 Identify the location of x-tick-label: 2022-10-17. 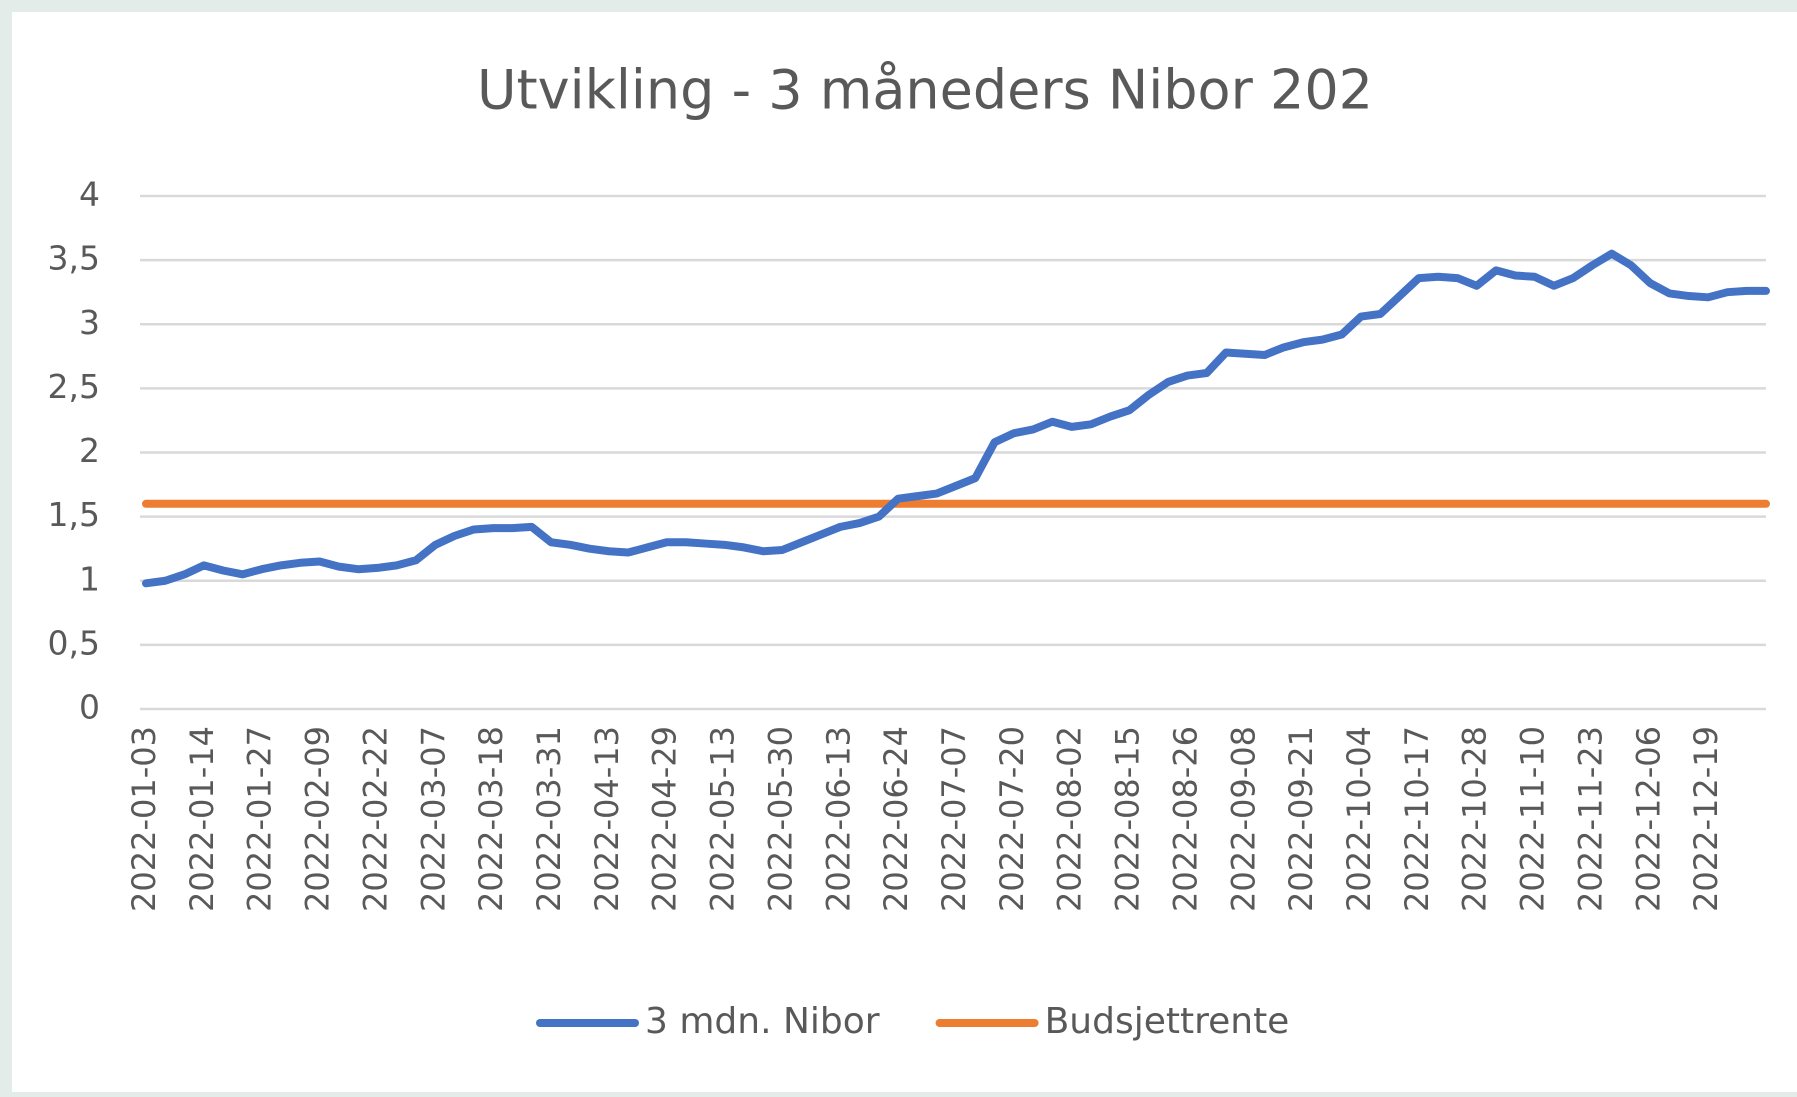
(1417, 819).